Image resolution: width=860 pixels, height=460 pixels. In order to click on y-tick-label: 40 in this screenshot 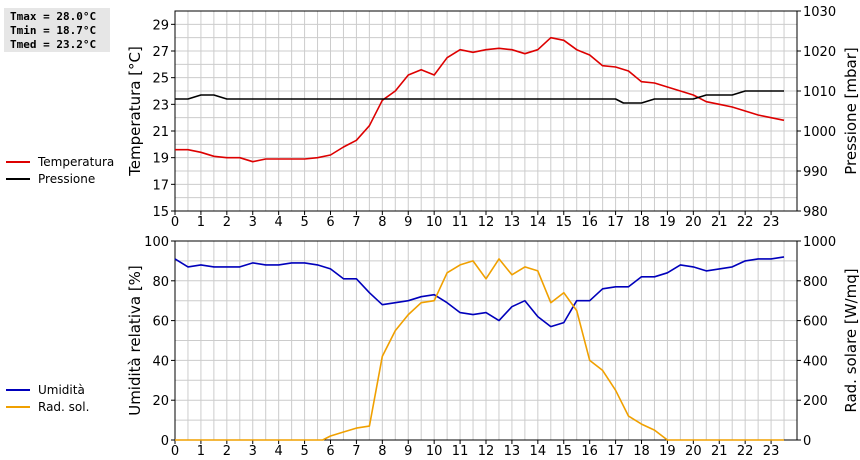, I will do `click(160, 361)`.